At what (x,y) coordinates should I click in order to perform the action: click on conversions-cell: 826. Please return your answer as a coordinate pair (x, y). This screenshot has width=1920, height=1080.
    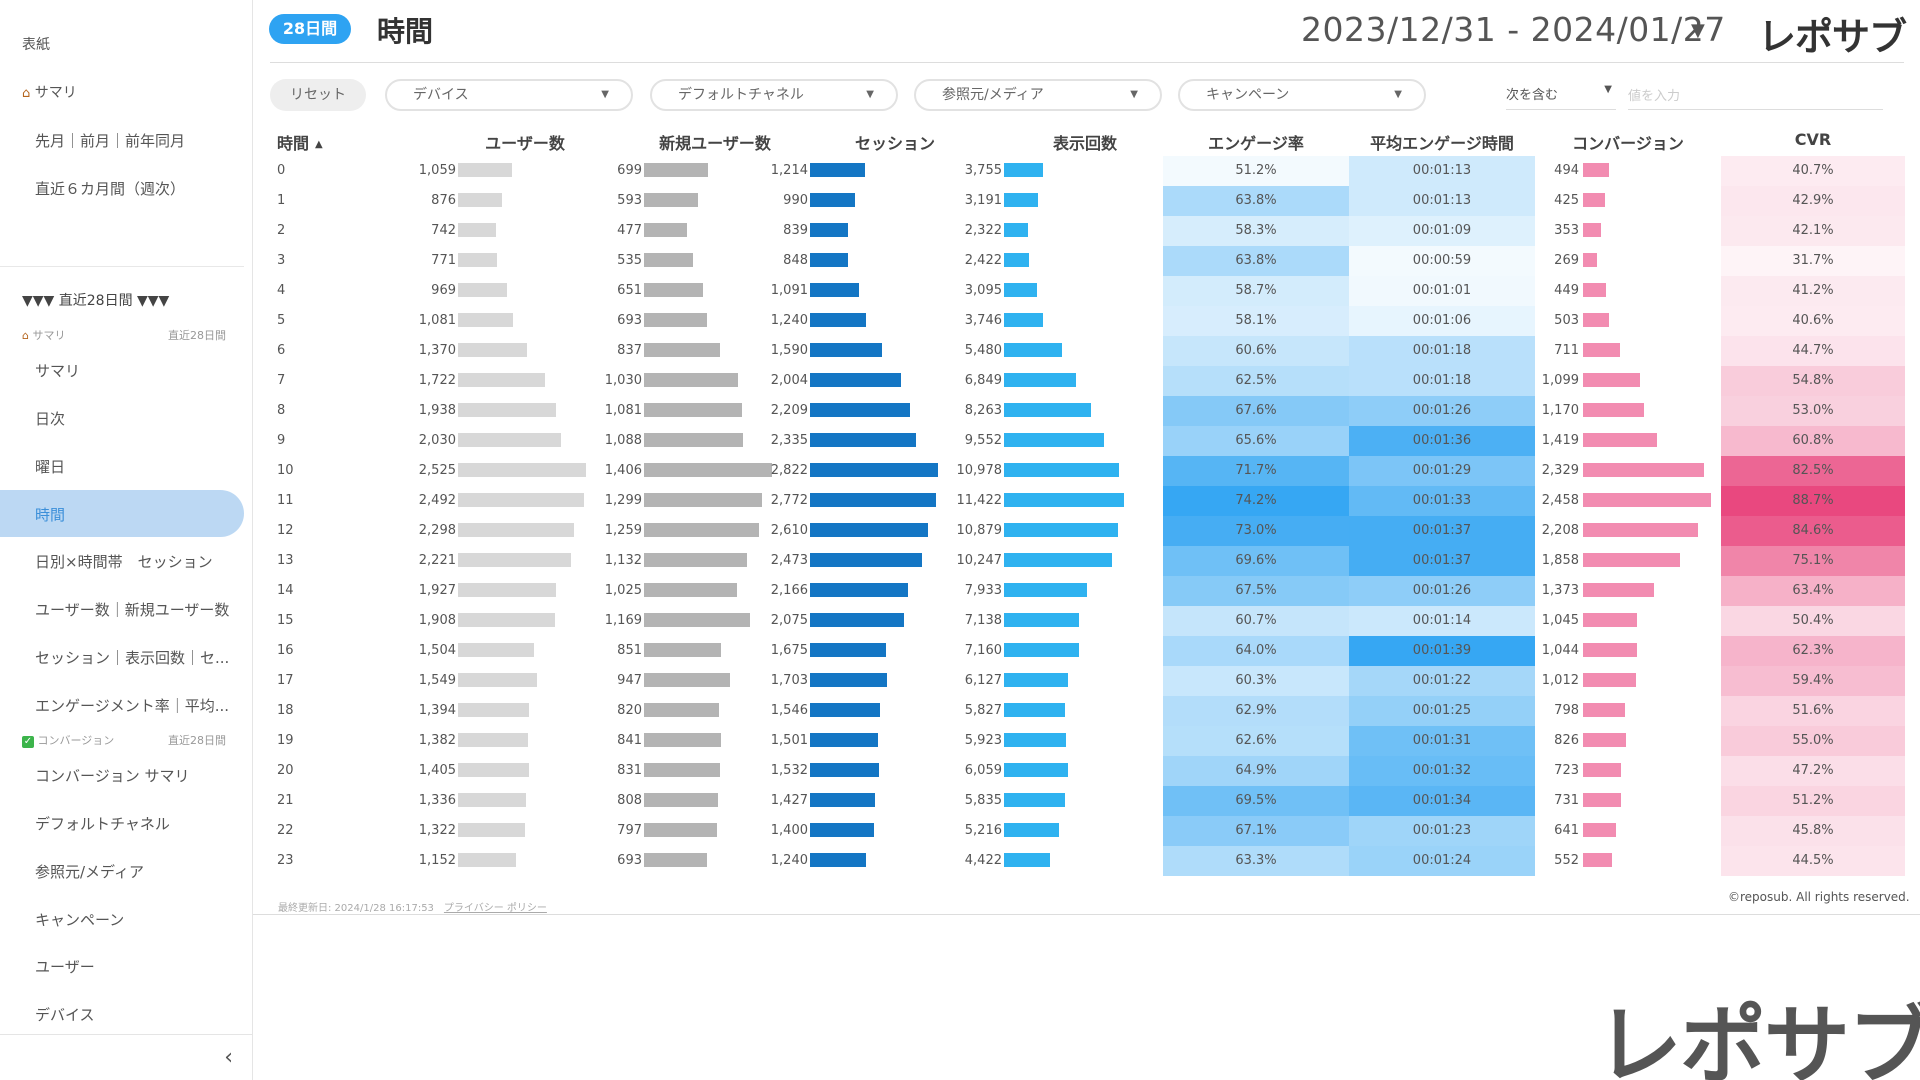
    Looking at the image, I should click on (1566, 740).